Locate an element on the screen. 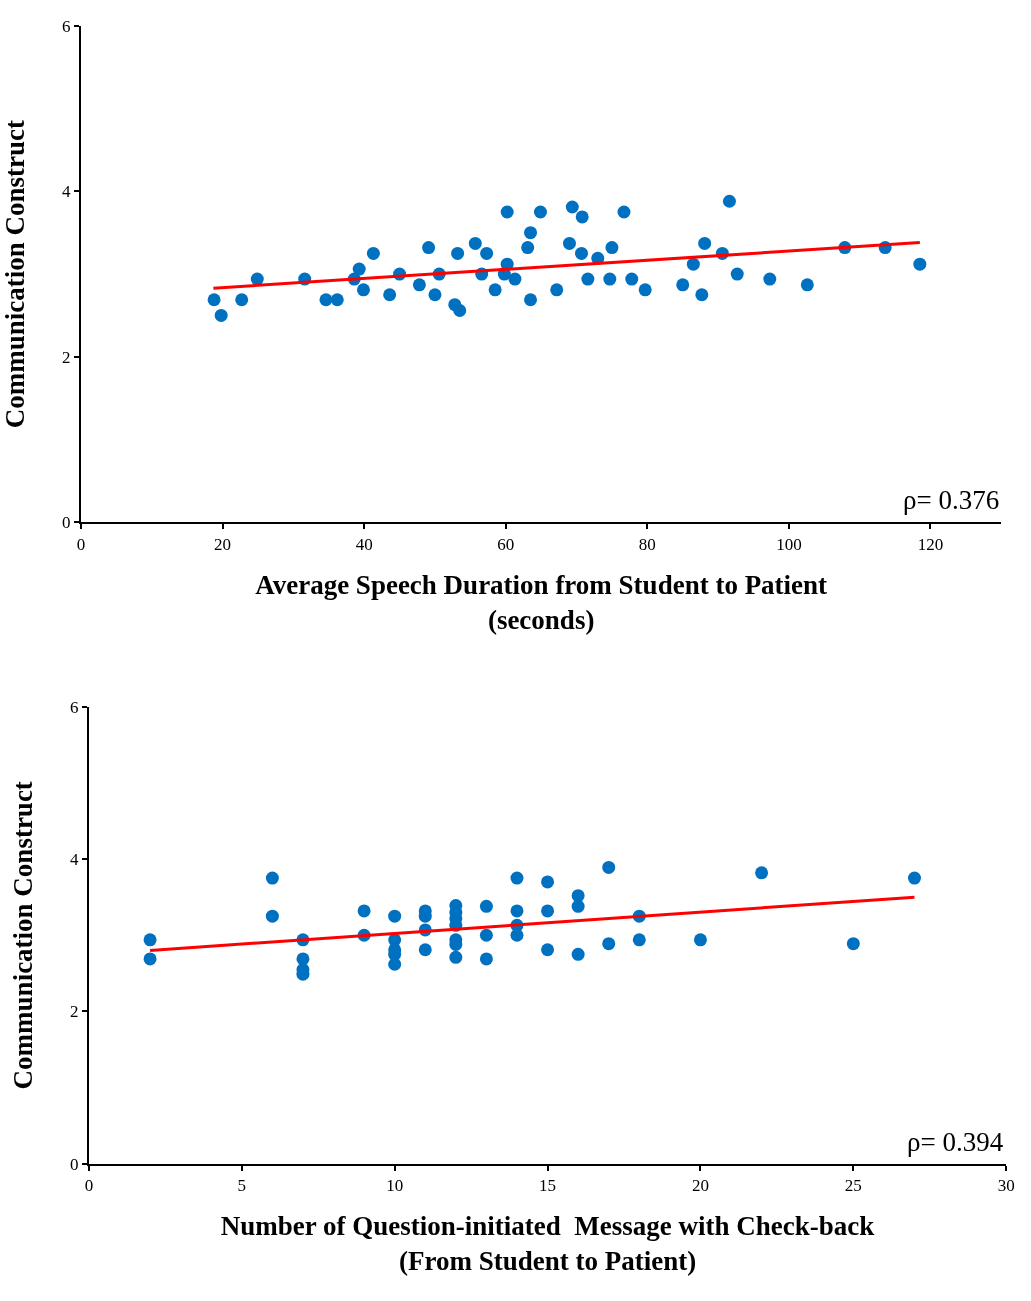 The width and height of the screenshot is (1031, 1301). x-tick-label: 30 is located at coordinates (1006, 1186).